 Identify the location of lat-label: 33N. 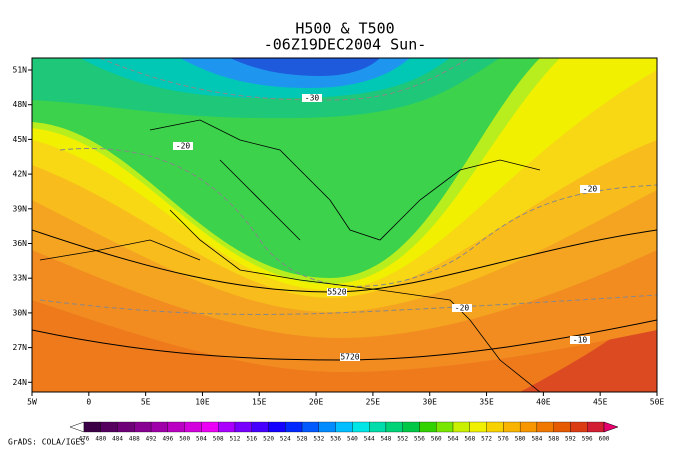
(20, 278).